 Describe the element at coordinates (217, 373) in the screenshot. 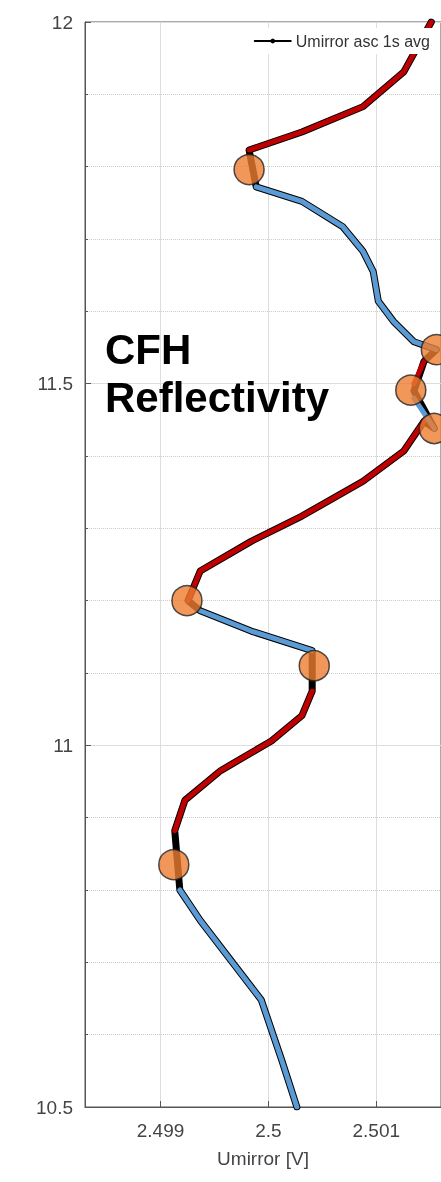

I see `annotation: CFH Reflectivity` at that location.